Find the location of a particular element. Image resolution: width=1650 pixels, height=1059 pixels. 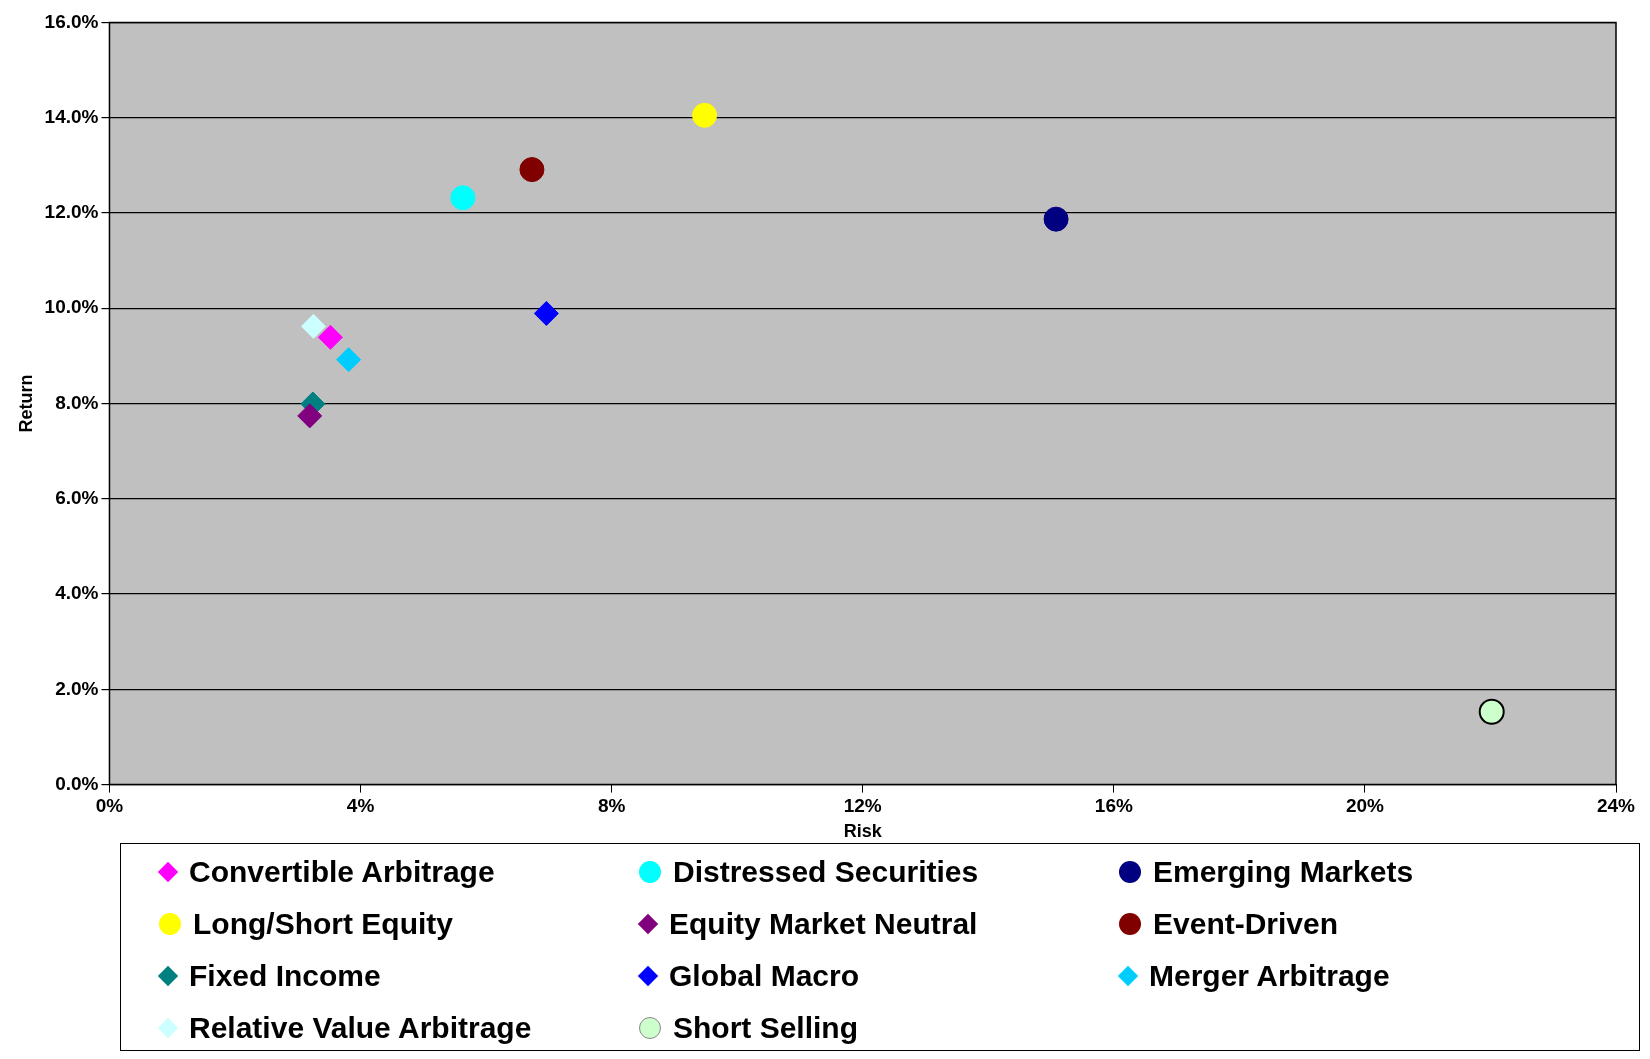

legend-label: Fixed Income is located at coordinates (285, 976).